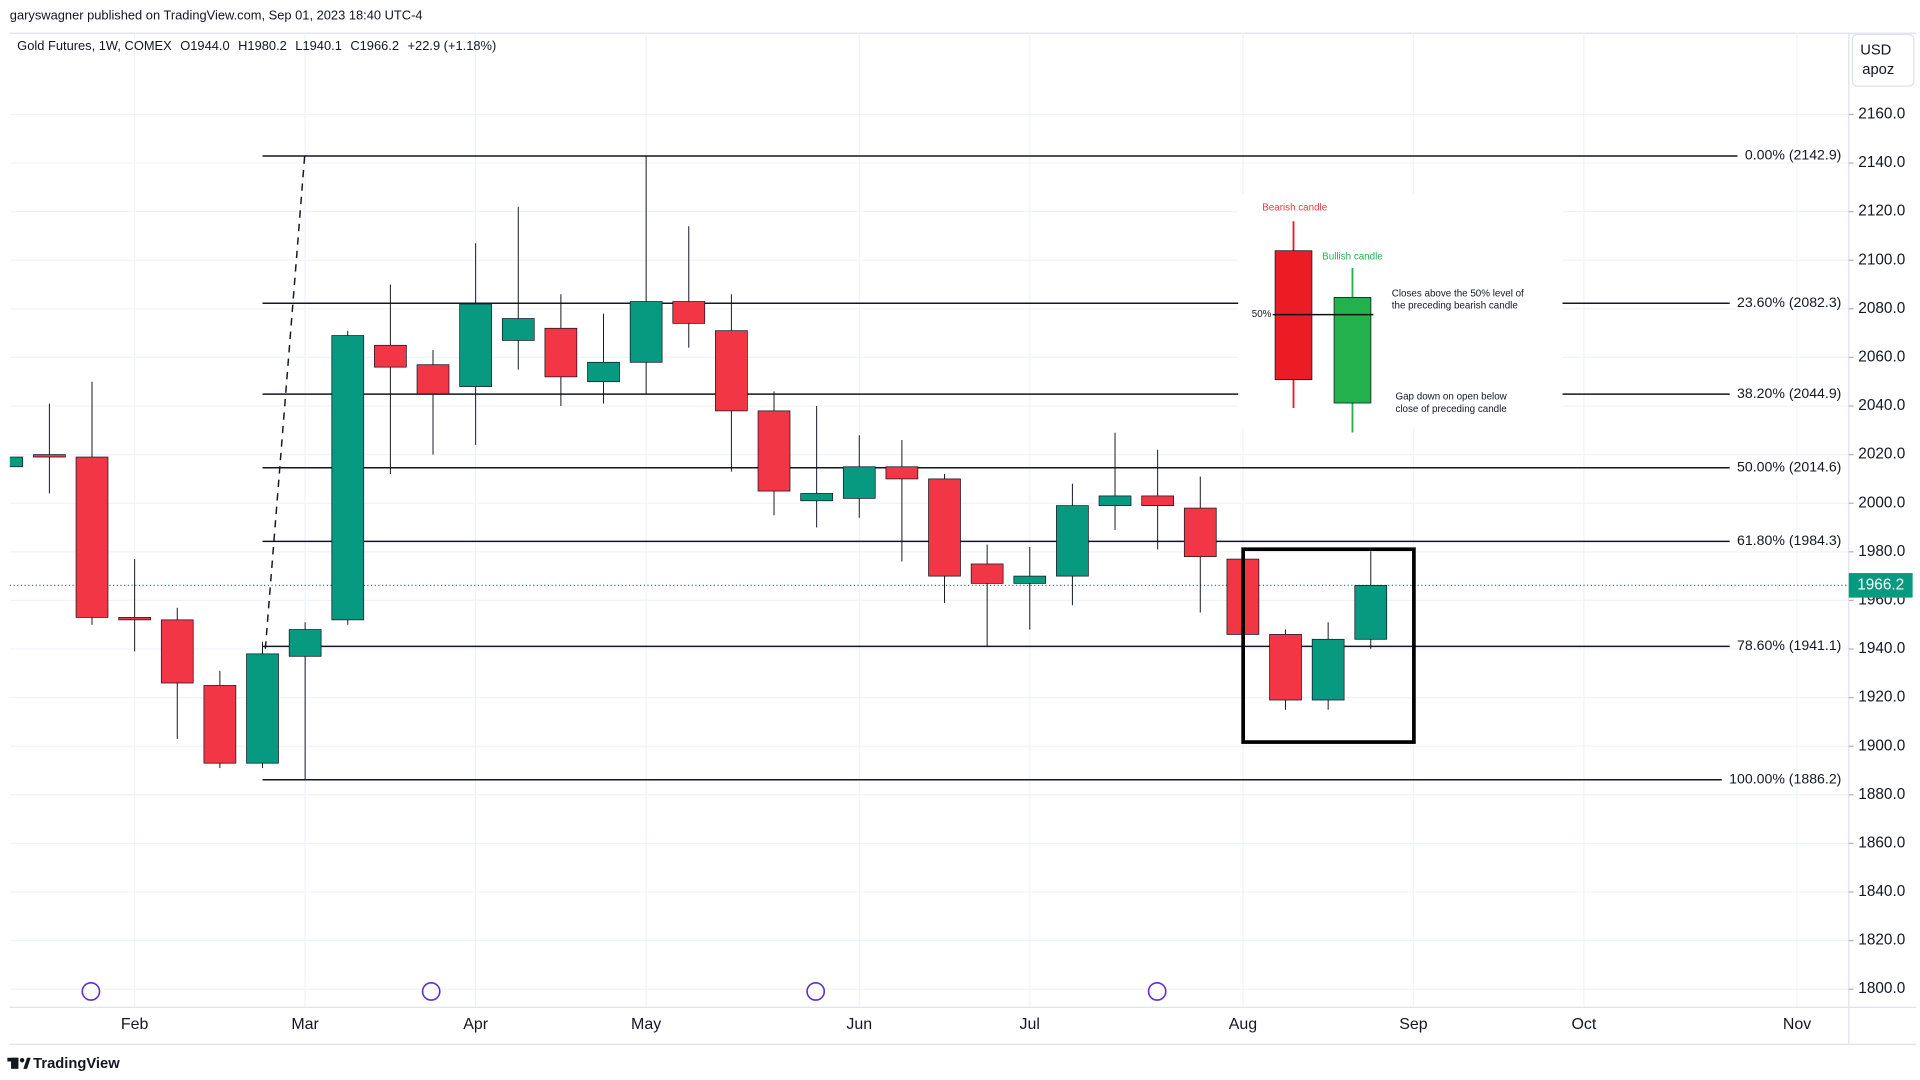  Describe the element at coordinates (1881, 697) in the screenshot. I see `y-tick-label: 1920.0` at that location.